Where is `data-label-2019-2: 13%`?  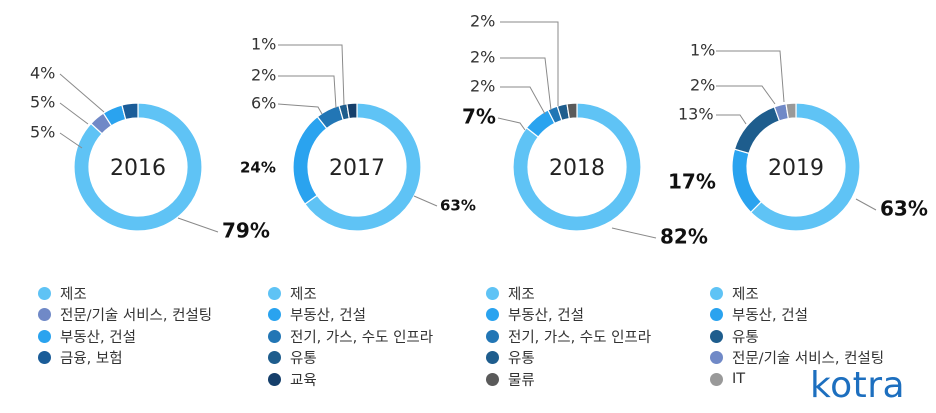 data-label-2019-2: 13% is located at coordinates (696, 114).